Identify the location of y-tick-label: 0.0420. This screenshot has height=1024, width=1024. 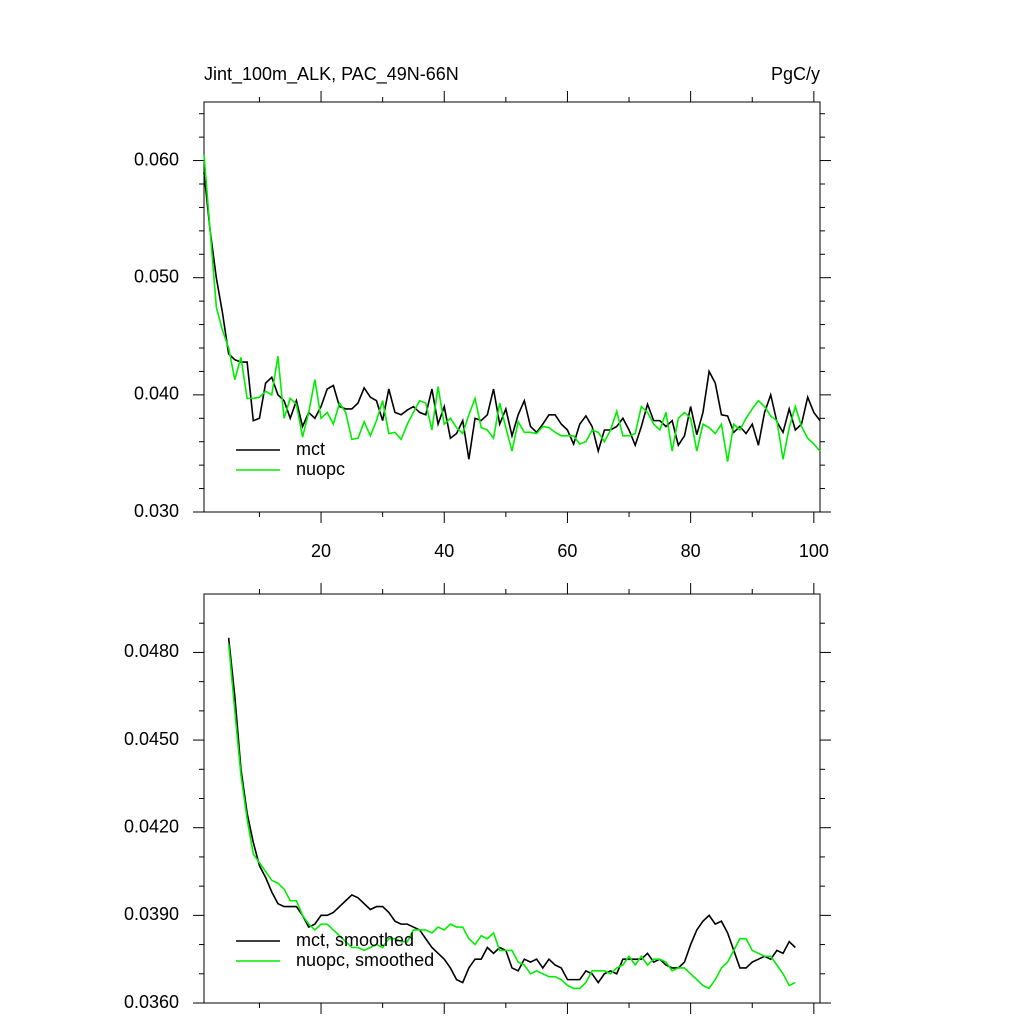
(151, 826).